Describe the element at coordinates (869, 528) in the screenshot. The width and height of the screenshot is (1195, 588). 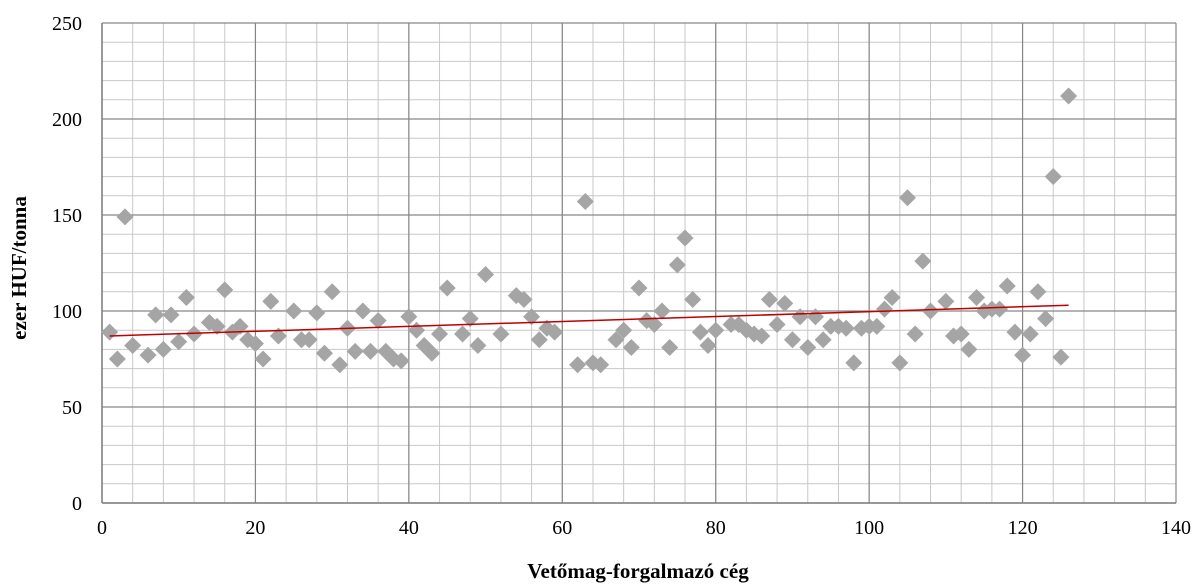
I see `x-tick-label: 100` at that location.